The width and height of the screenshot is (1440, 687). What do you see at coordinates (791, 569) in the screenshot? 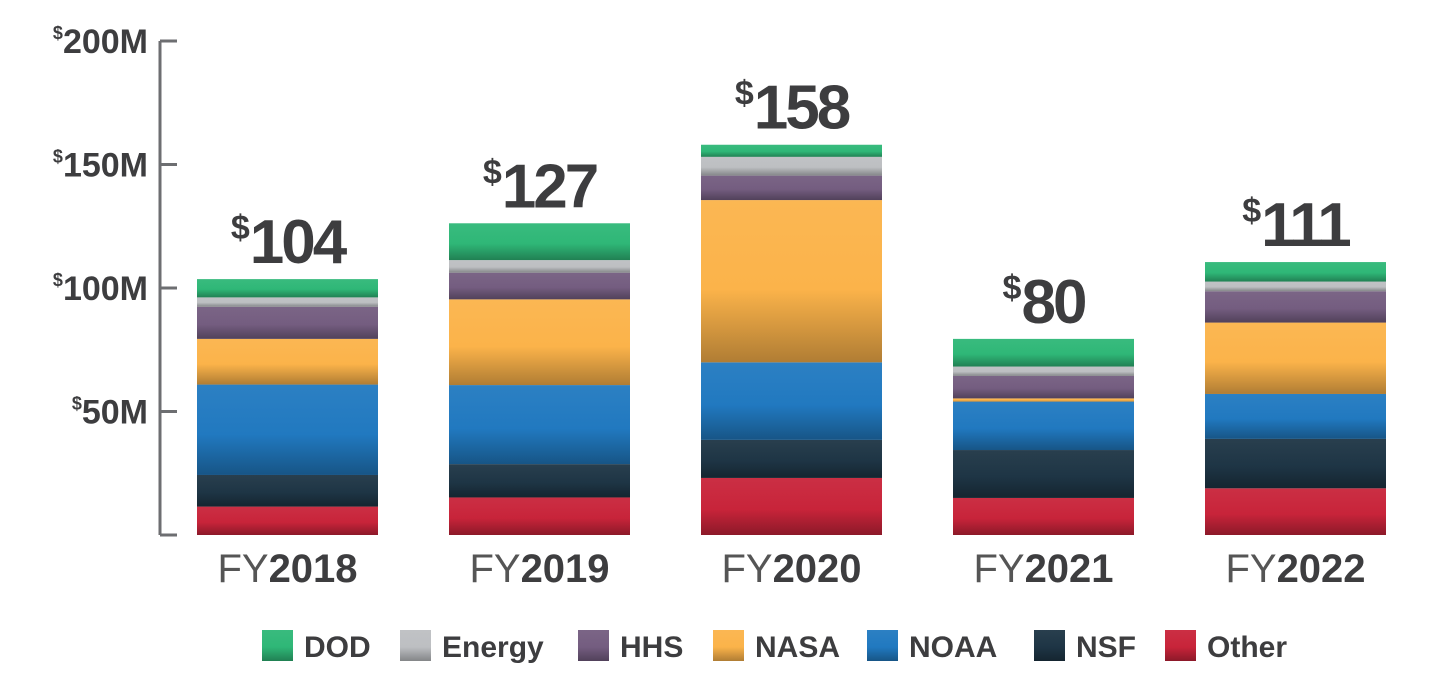
I see `x-tick-label: FY2020` at bounding box center [791, 569].